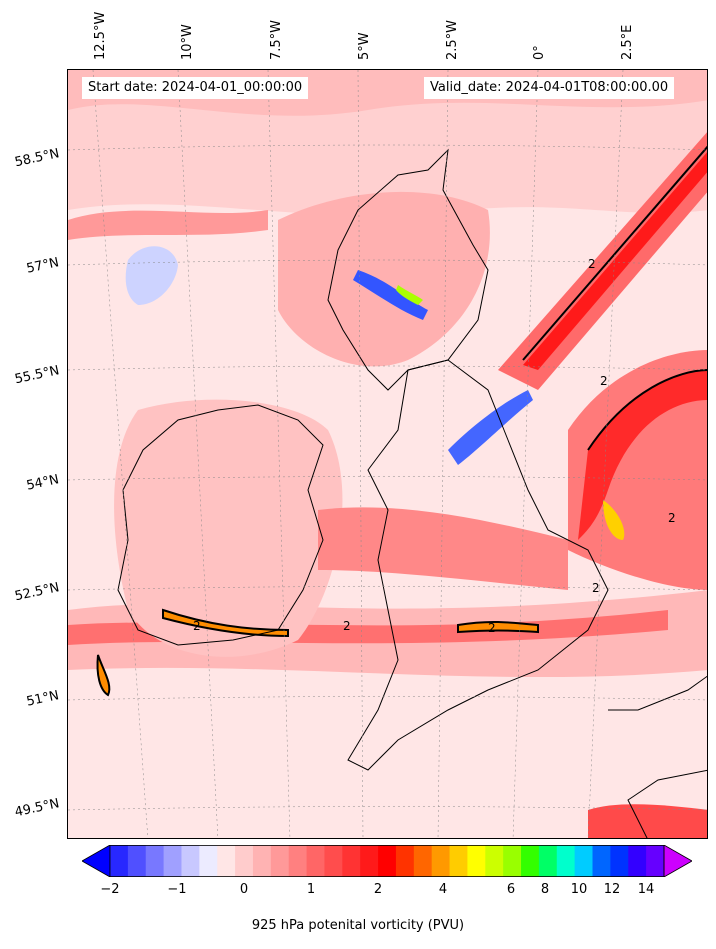 This screenshot has height=949, width=716. I want to click on colorbar-tick-label: 10, so click(579, 889).